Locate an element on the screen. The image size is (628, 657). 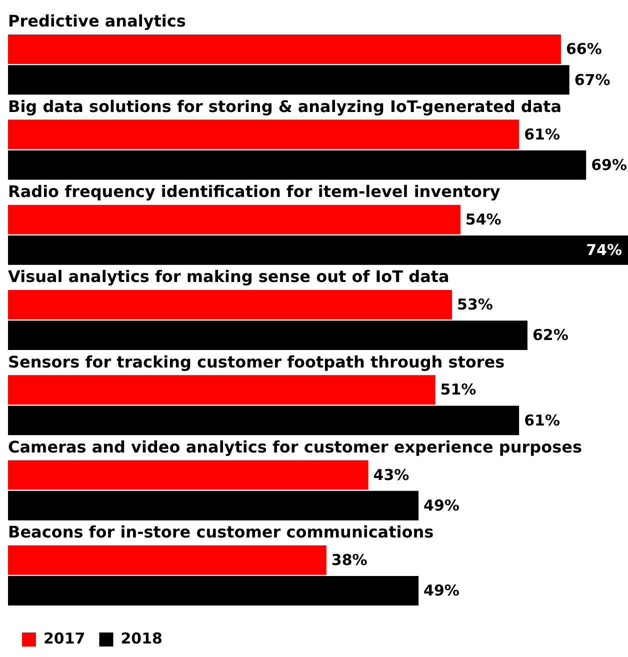
y-tick-label: Radio frequency identification for item-level inventory is located at coordinates (254, 191).